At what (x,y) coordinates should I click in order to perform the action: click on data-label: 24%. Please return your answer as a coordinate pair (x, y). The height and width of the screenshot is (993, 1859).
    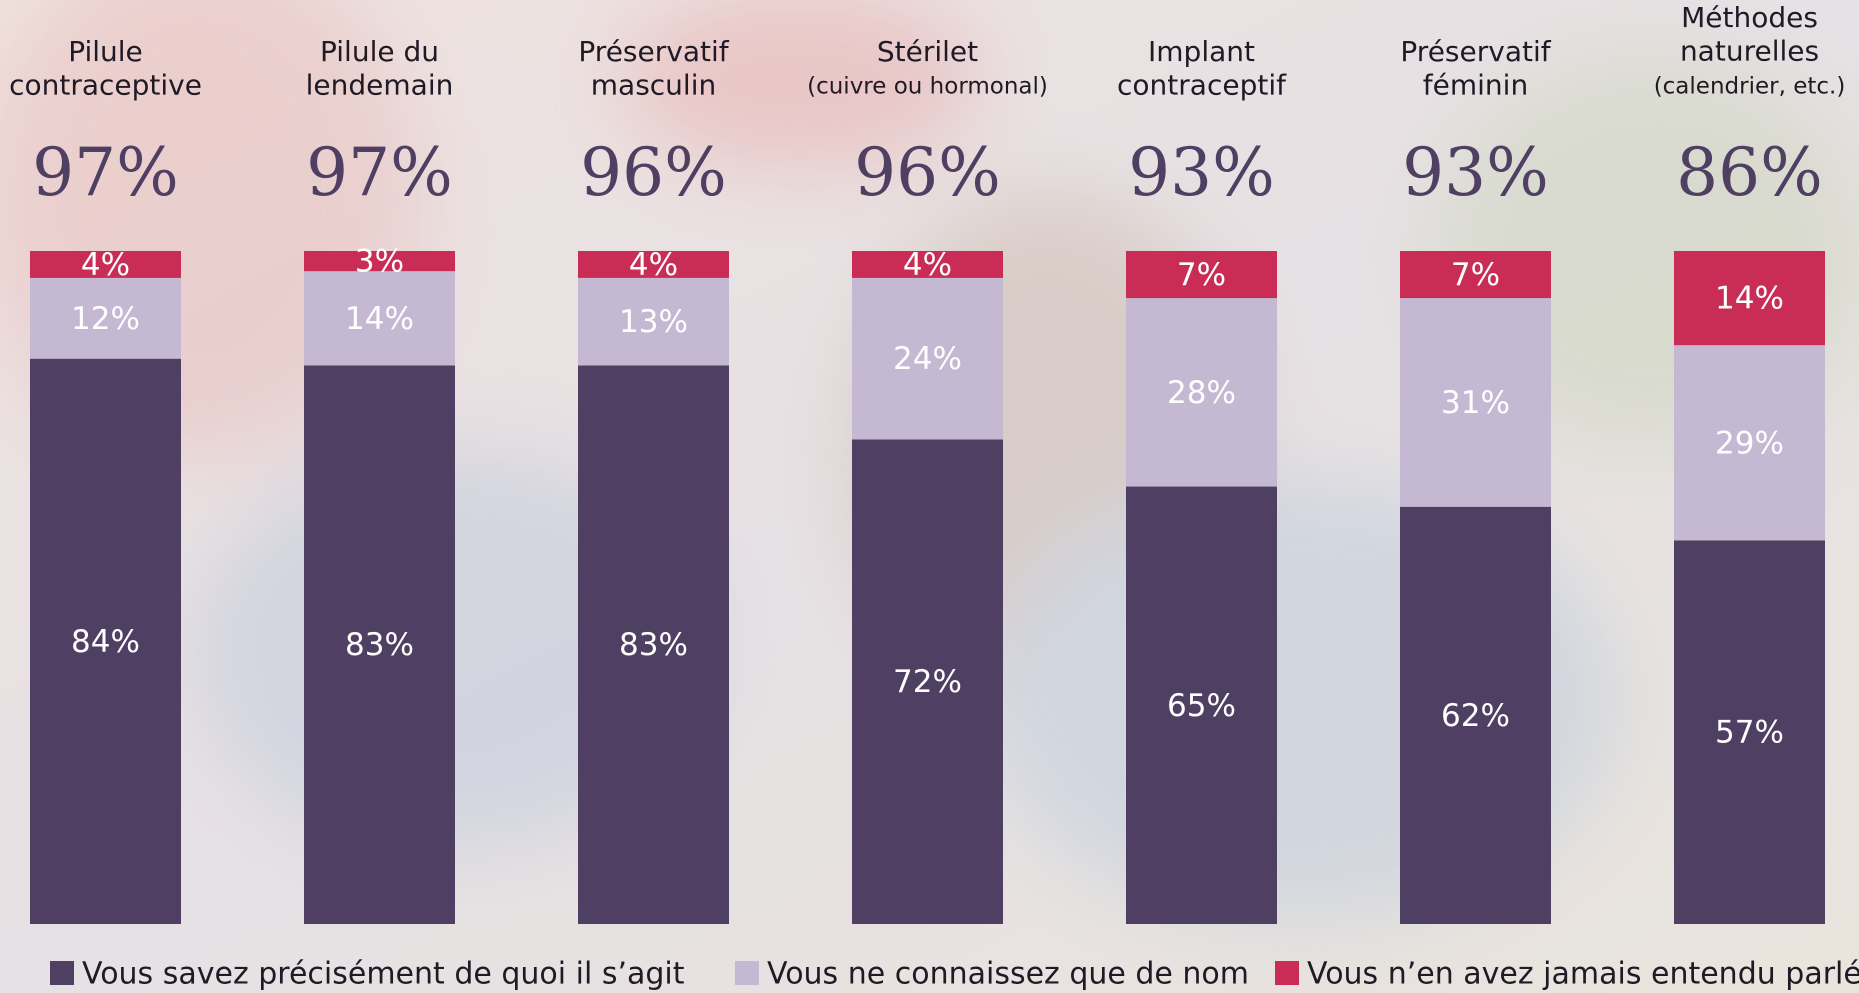
    Looking at the image, I should click on (927, 359).